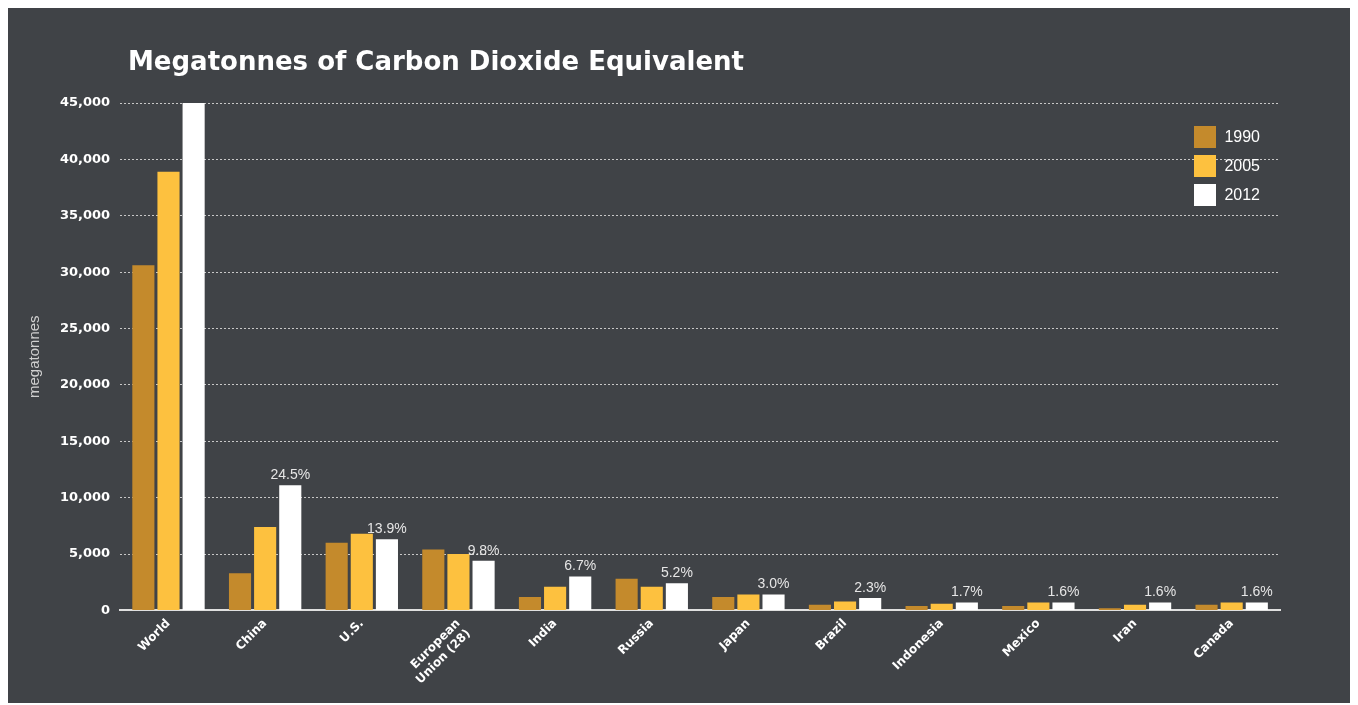  What do you see at coordinates (1242, 165) in the screenshot?
I see `legend-label: 2005` at bounding box center [1242, 165].